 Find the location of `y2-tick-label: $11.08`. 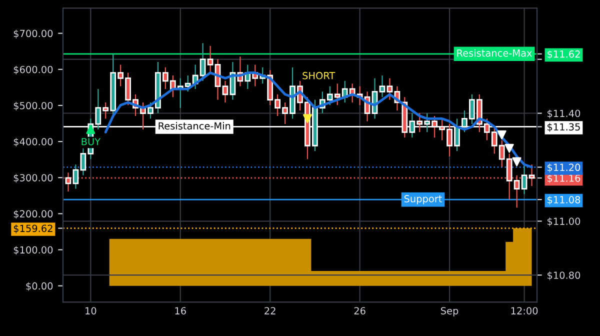

y2-tick-label: $11.08 is located at coordinates (564, 200).